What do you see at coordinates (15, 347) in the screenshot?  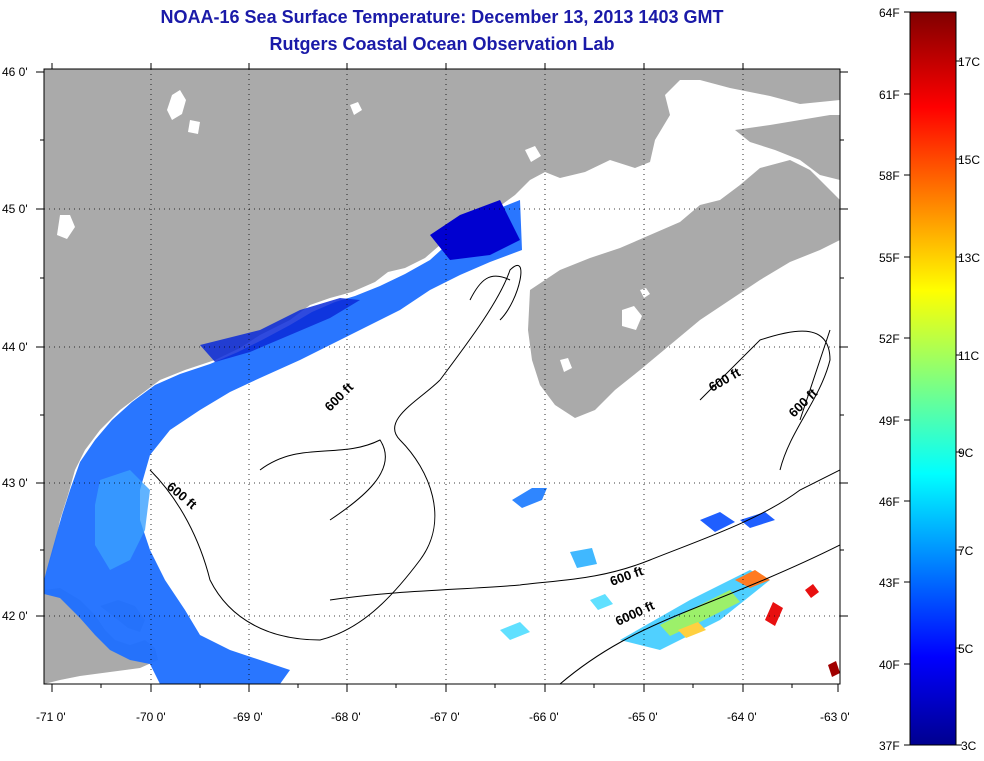 I see `lat-label-44: 44 0'` at bounding box center [15, 347].